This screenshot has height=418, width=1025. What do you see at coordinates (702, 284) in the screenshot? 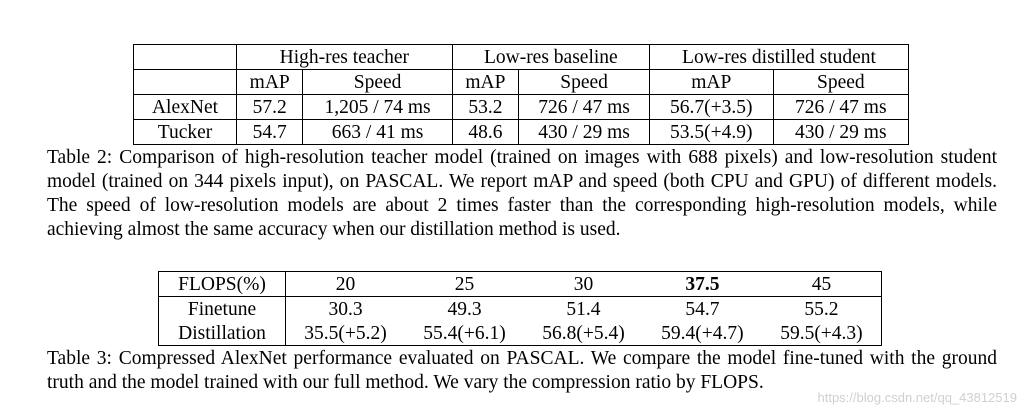
I see `header-cell-bold: 37.5` at bounding box center [702, 284].